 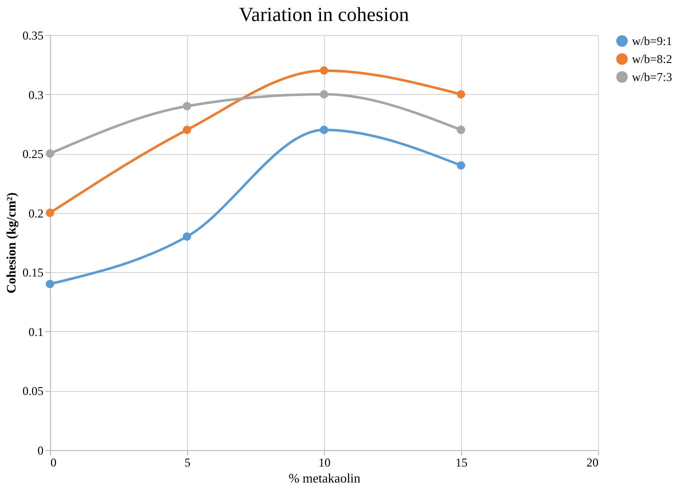 I want to click on legend-label: w/b=8:2, so click(x=652, y=59).